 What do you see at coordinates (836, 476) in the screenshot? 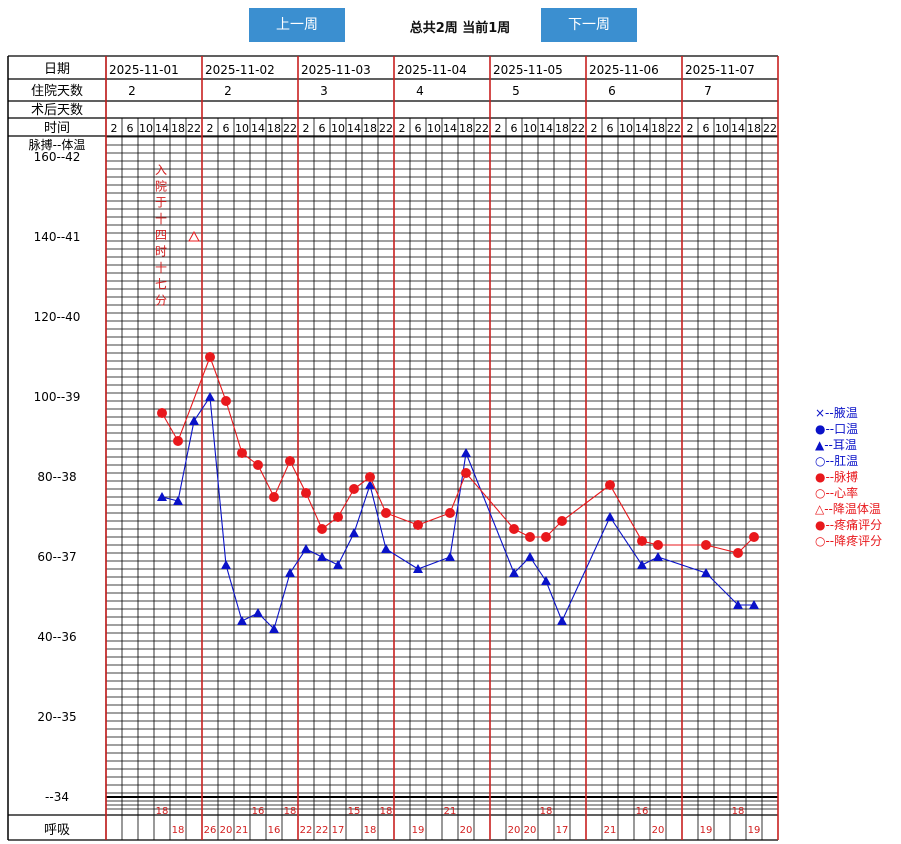
I see `legend-item: ●--脉搏` at bounding box center [836, 476].